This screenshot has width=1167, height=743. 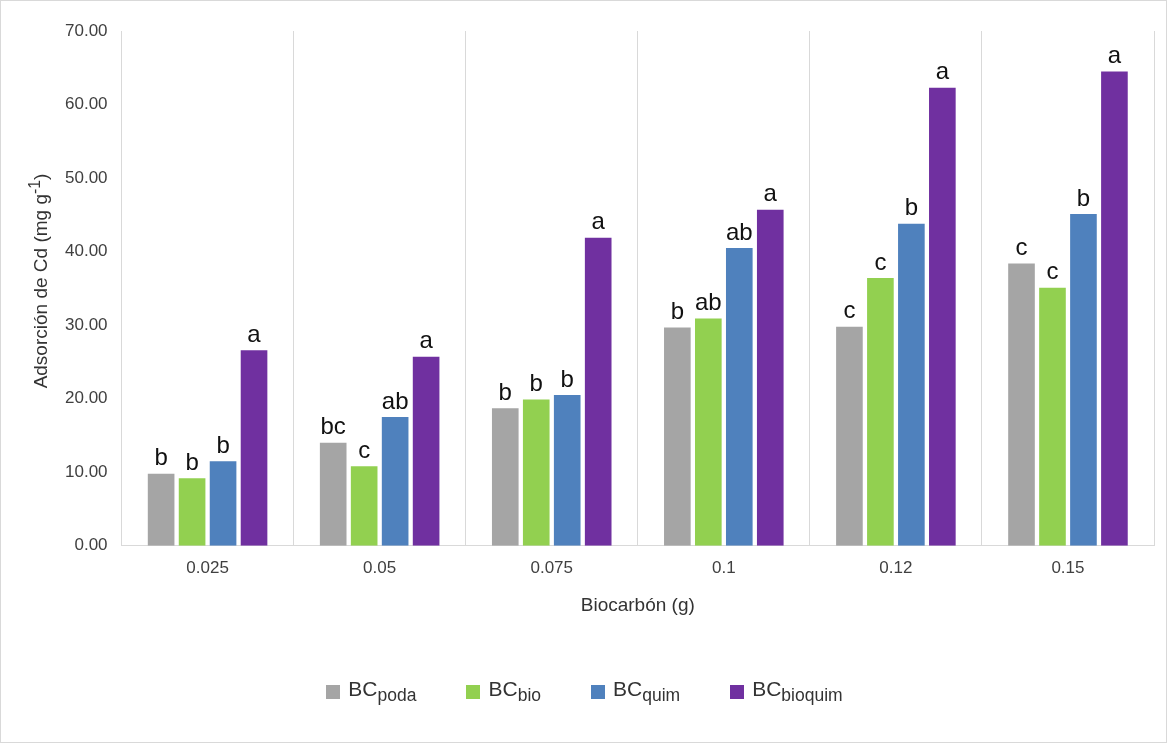 I want to click on y-tick-label: 20.00, so click(x=86, y=398).